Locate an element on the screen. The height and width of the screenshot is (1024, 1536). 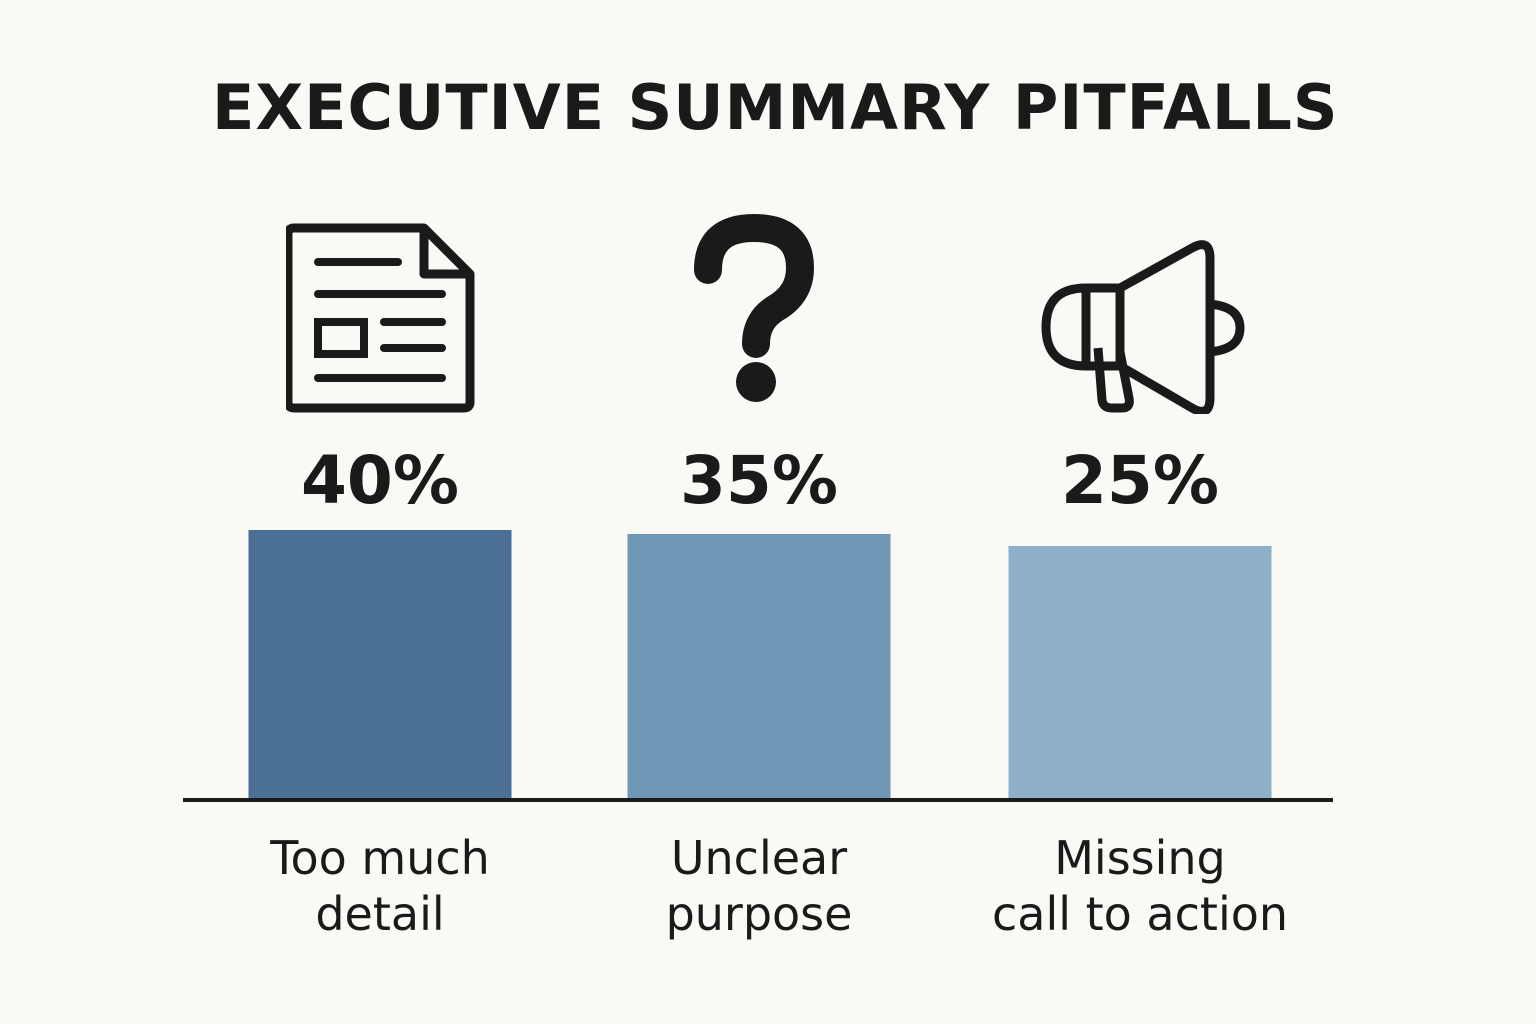
document-icon is located at coordinates (380, 318).